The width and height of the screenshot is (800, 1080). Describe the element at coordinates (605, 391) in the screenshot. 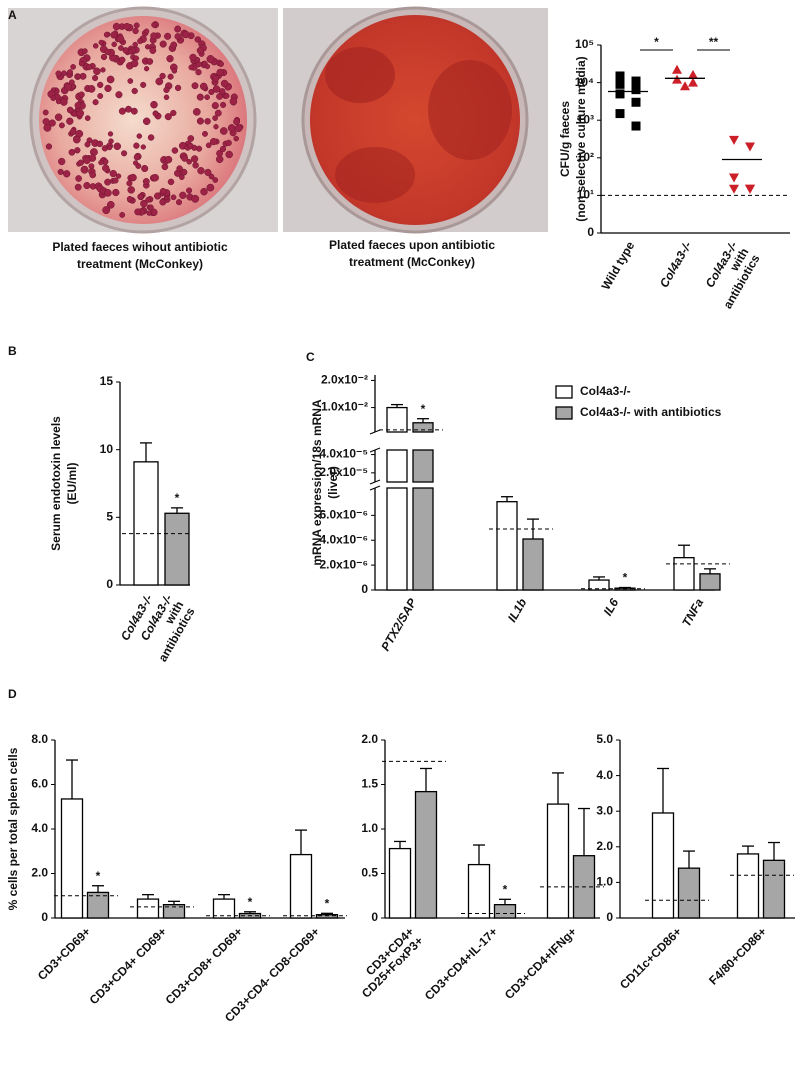

I see `legend-label: Col4a3-/-` at that location.